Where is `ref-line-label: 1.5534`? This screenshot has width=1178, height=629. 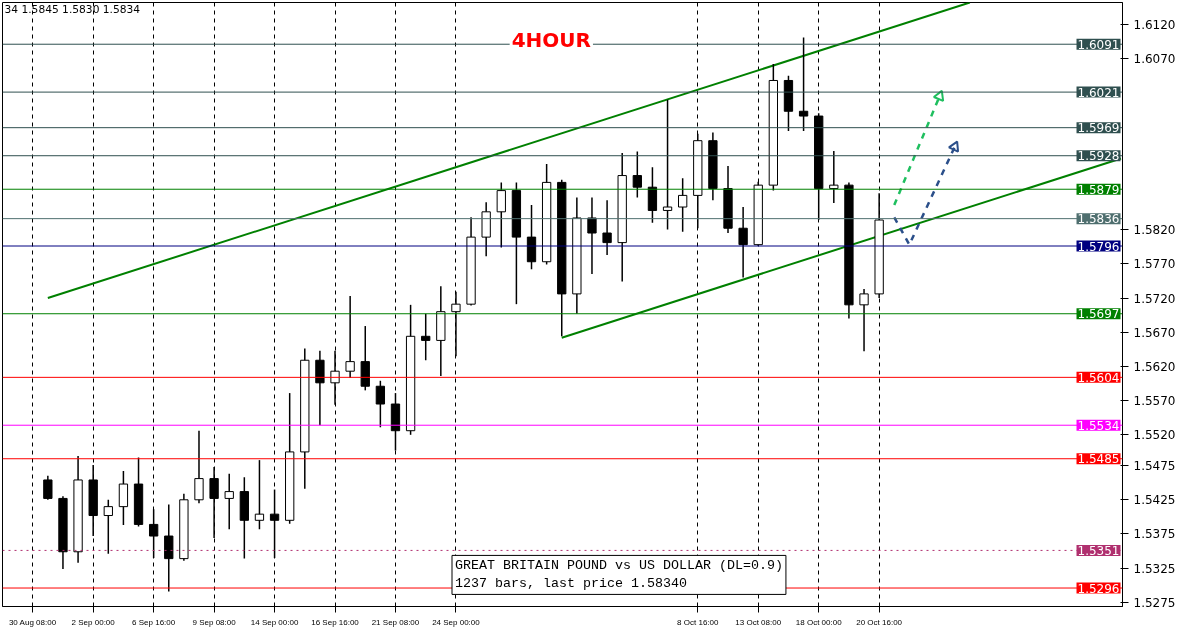 ref-line-label: 1.5534 is located at coordinates (1098, 425).